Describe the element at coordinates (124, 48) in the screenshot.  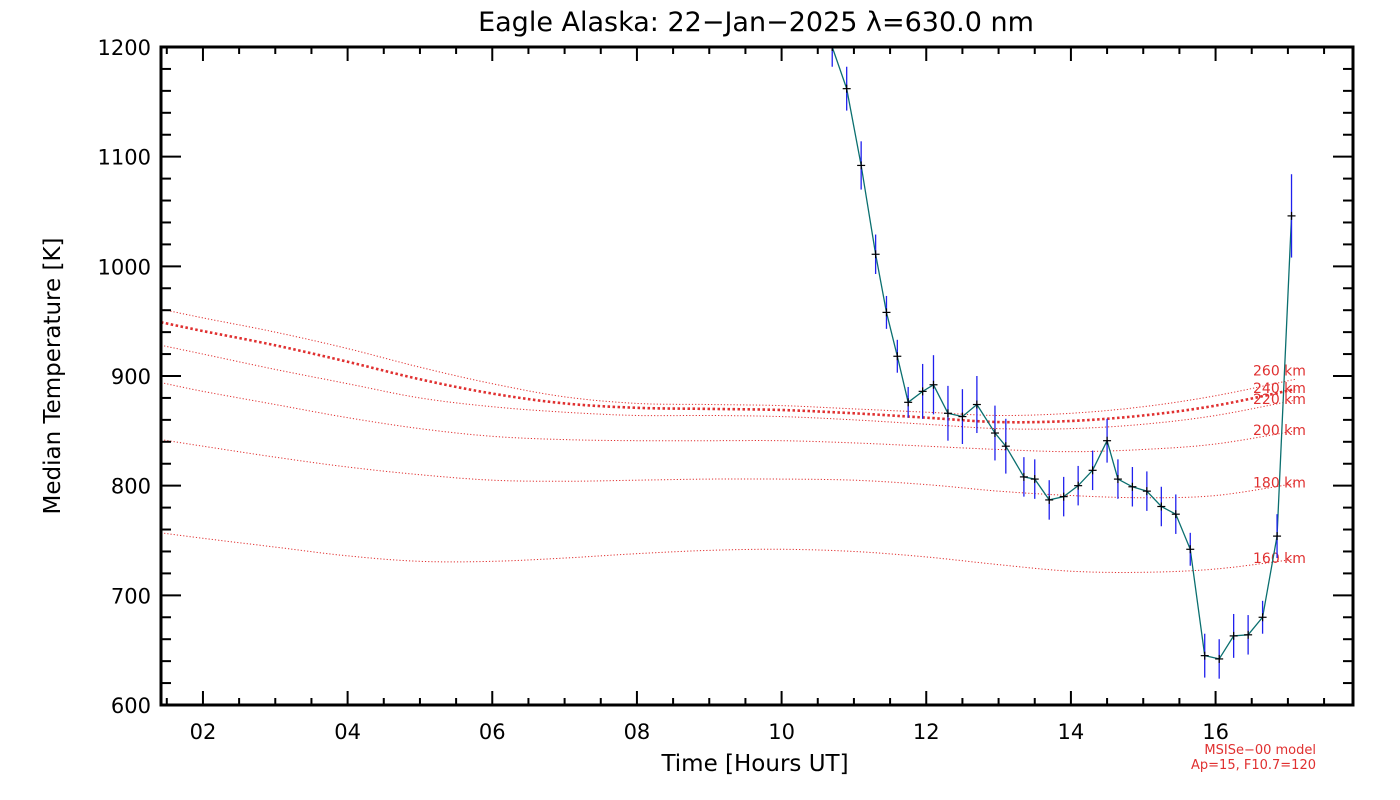
I see `y-tick-label: 1200` at that location.